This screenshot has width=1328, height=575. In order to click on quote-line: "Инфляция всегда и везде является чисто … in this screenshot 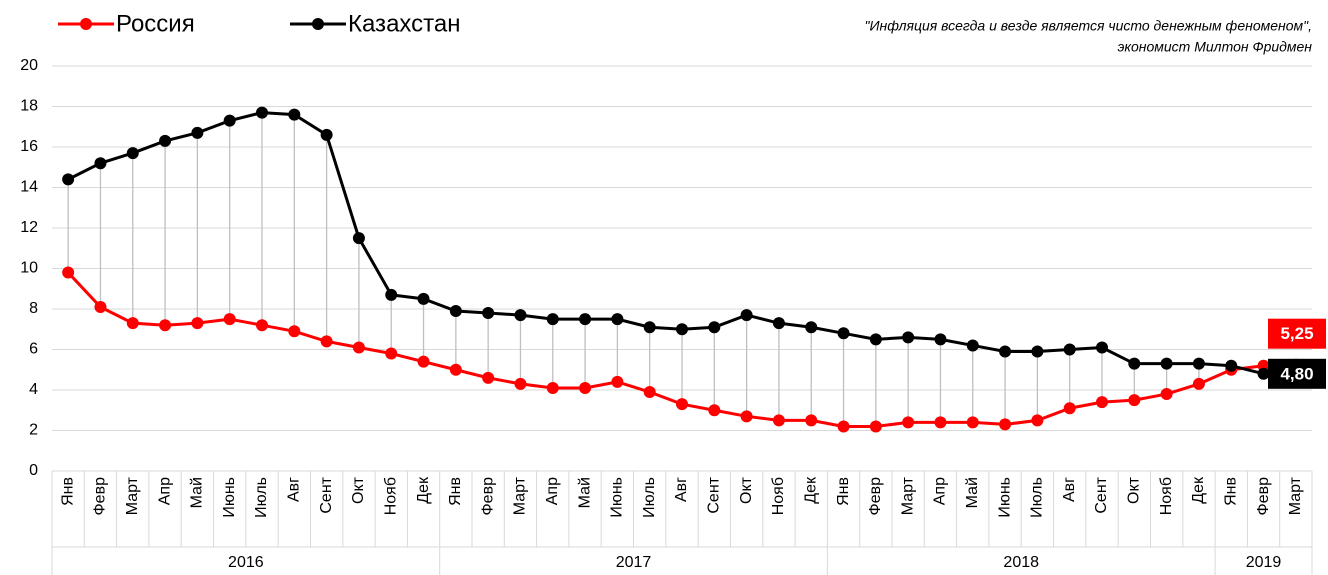, I will do `click(1088, 26)`.